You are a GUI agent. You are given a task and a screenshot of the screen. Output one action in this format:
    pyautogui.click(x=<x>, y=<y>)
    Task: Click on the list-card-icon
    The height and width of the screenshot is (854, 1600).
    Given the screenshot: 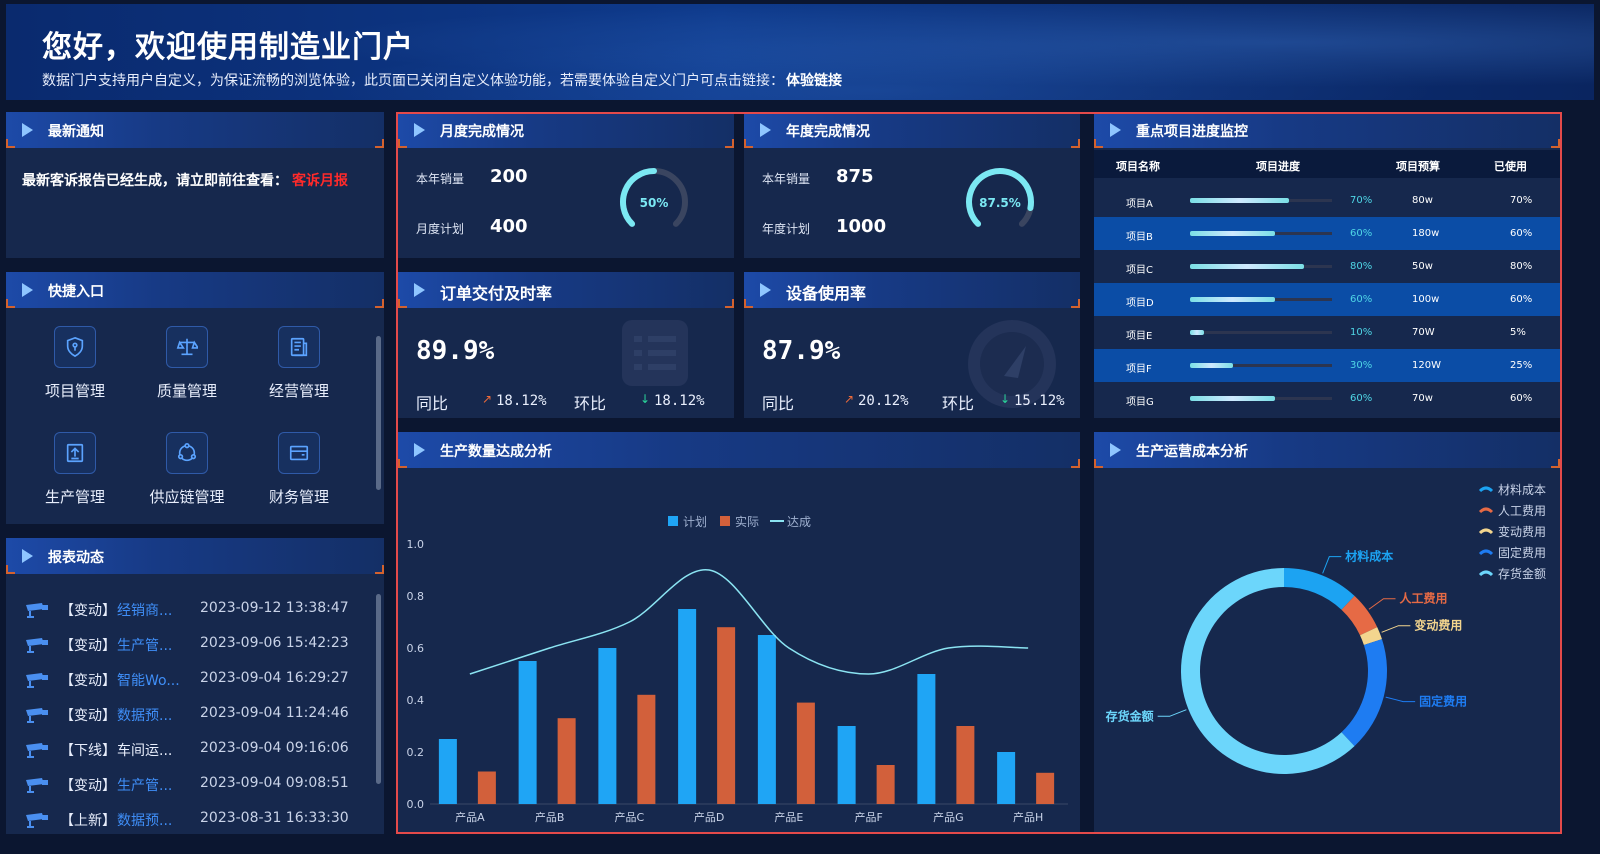 What is the action you would take?
    pyautogui.click(x=655, y=353)
    